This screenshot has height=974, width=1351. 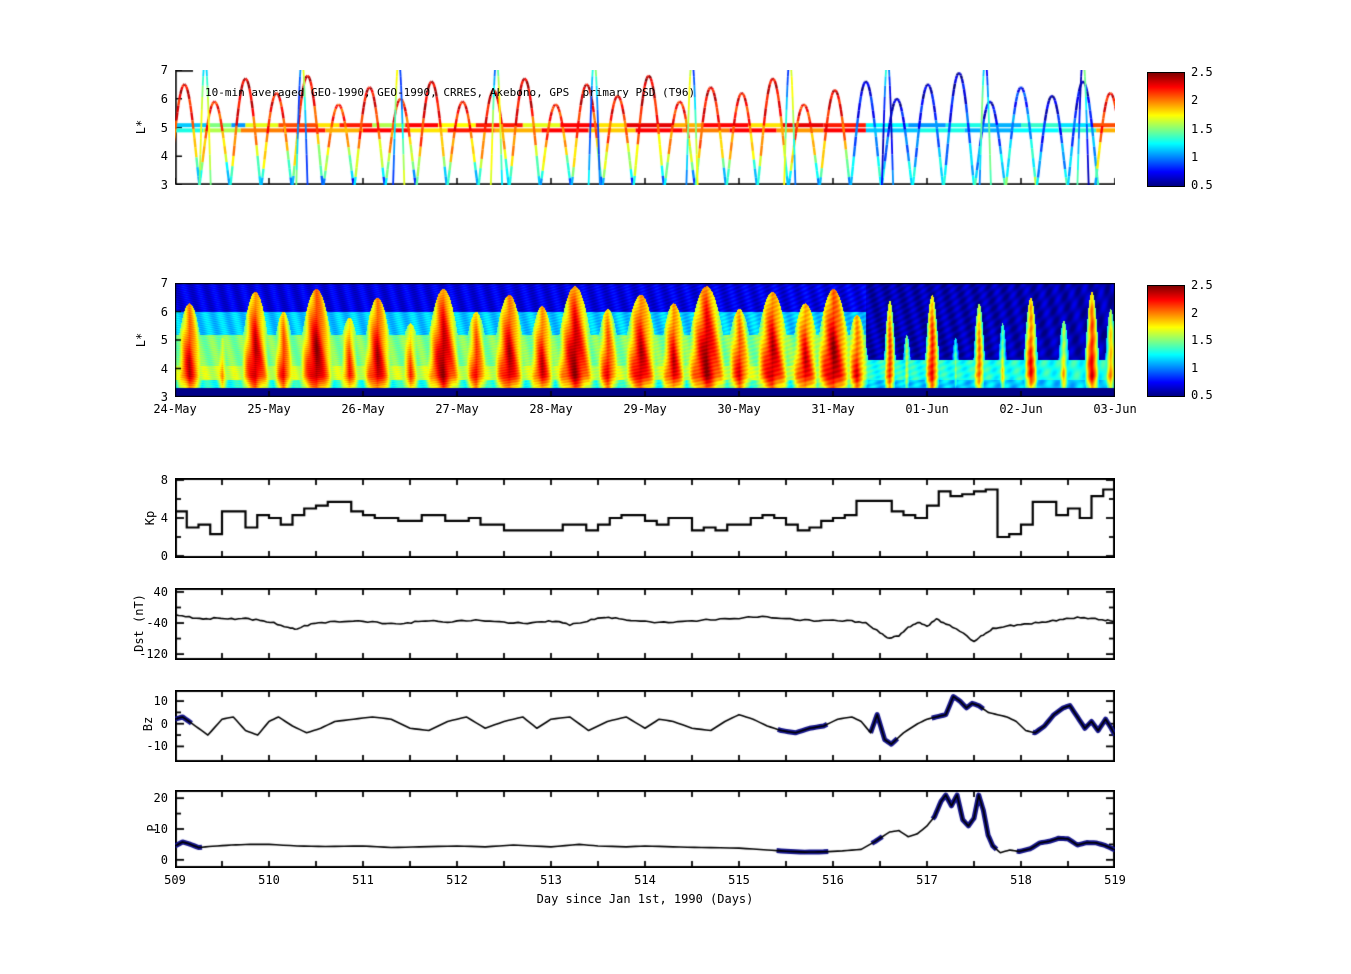 What do you see at coordinates (160, 701) in the screenshot?
I see `bz-ytick: 10` at bounding box center [160, 701].